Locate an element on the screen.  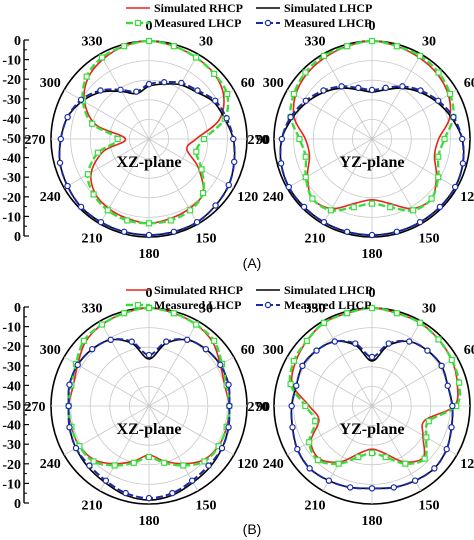
plane-label: XZ-plane is located at coordinates (149, 429).